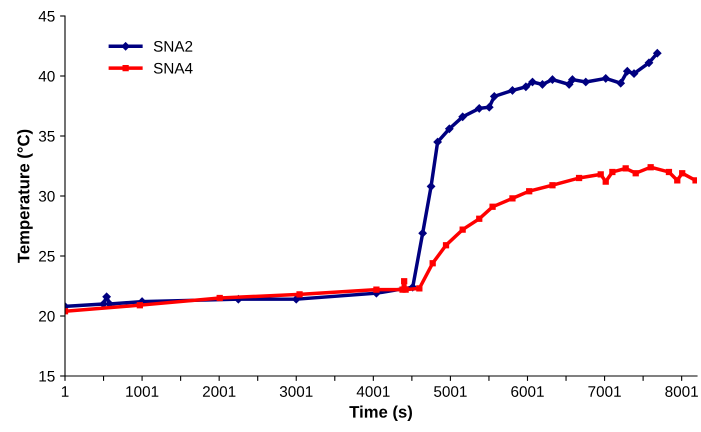 This screenshot has height=432, width=701. I want to click on x-tick-label: 3001, so click(296, 391).